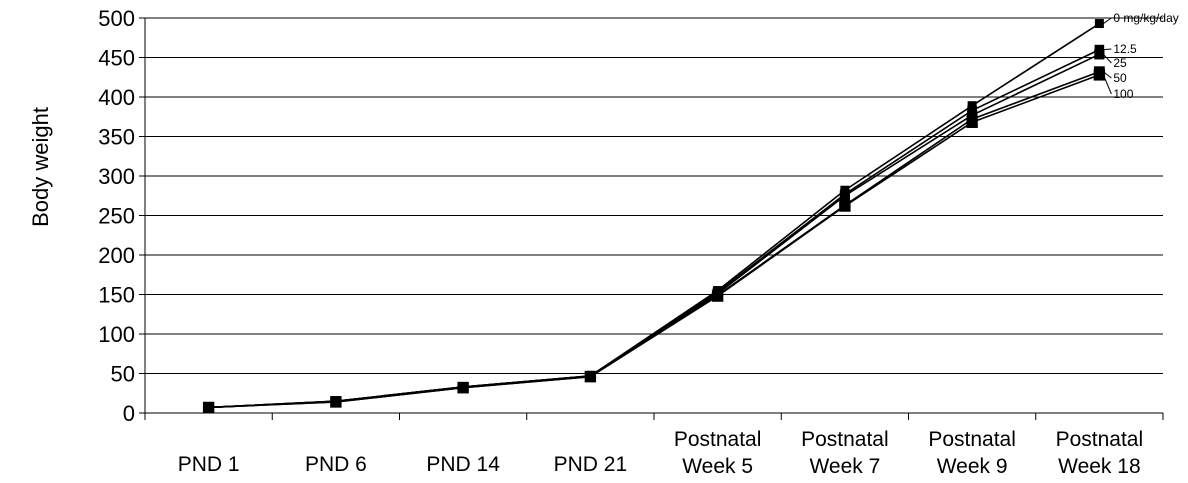  I want to click on y-tick-label: 250, so click(116, 216).